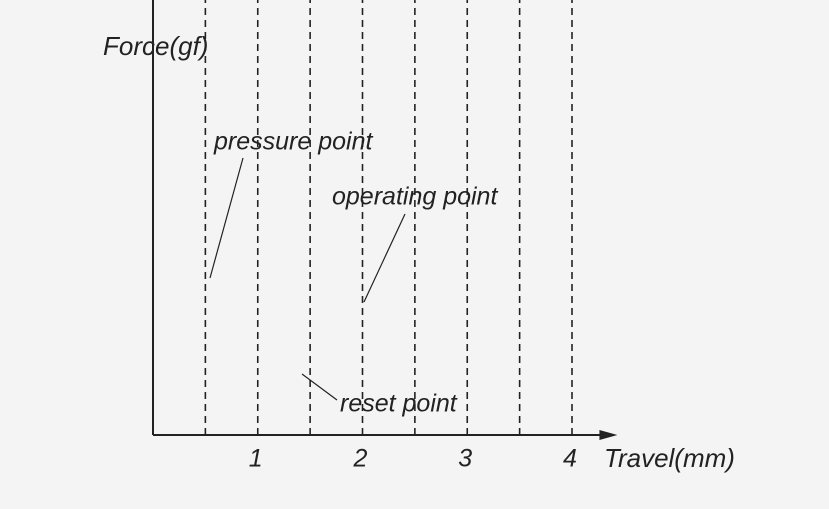  I want to click on annotation: pressure point, so click(293, 142).